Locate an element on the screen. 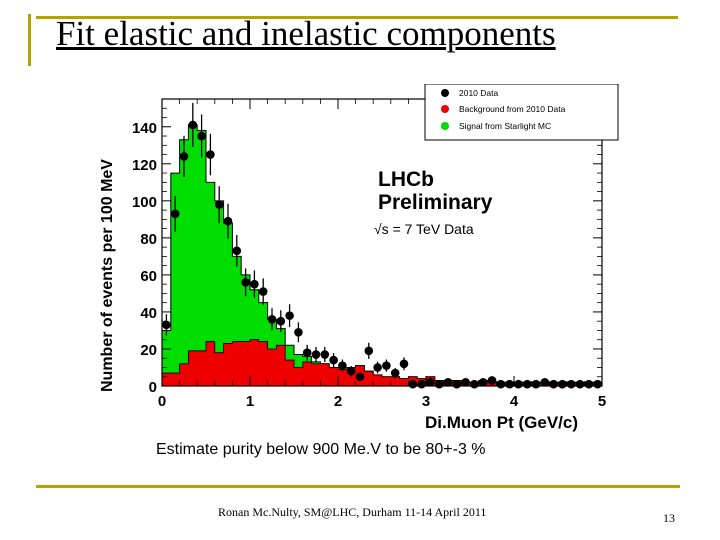 This screenshot has height=540, width=720. legend-data-label: 2010 Data is located at coordinates (478, 93).